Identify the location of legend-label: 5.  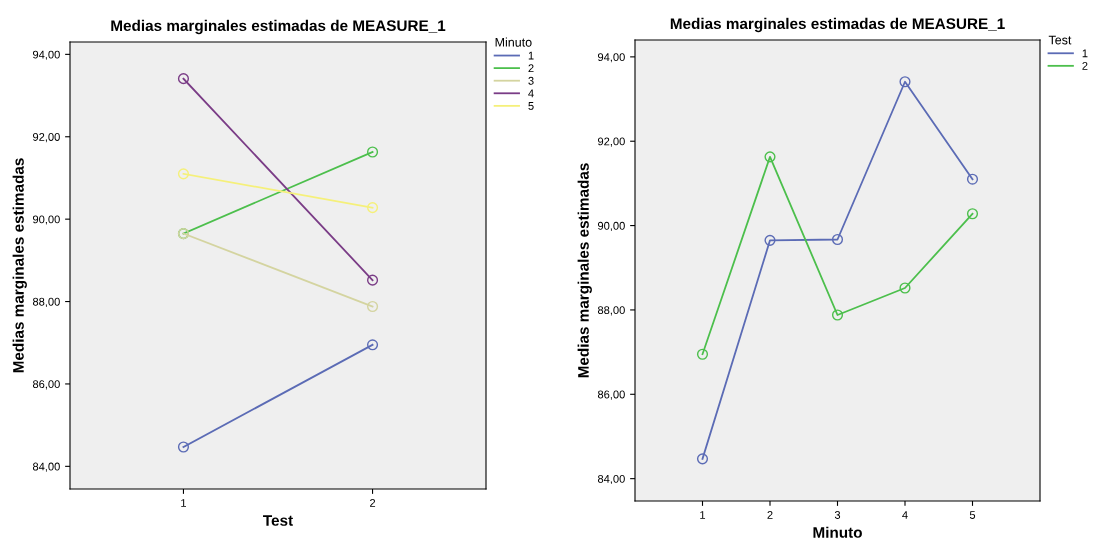
(531, 106).